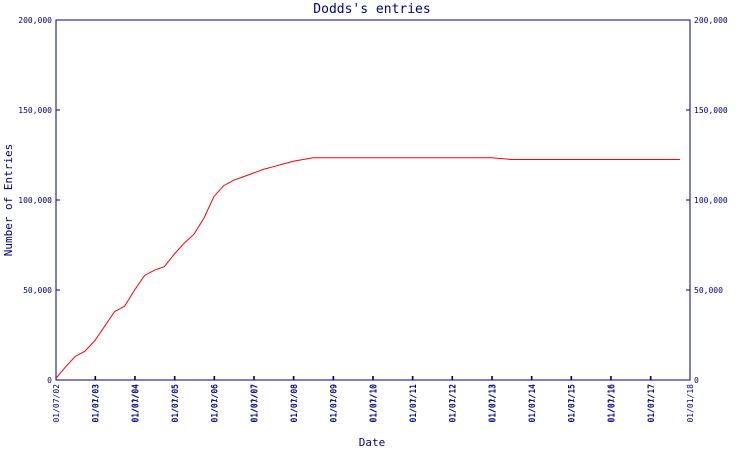 The width and height of the screenshot is (750, 450). I want to click on x-tick-label: 01/01/04, so click(135, 403).